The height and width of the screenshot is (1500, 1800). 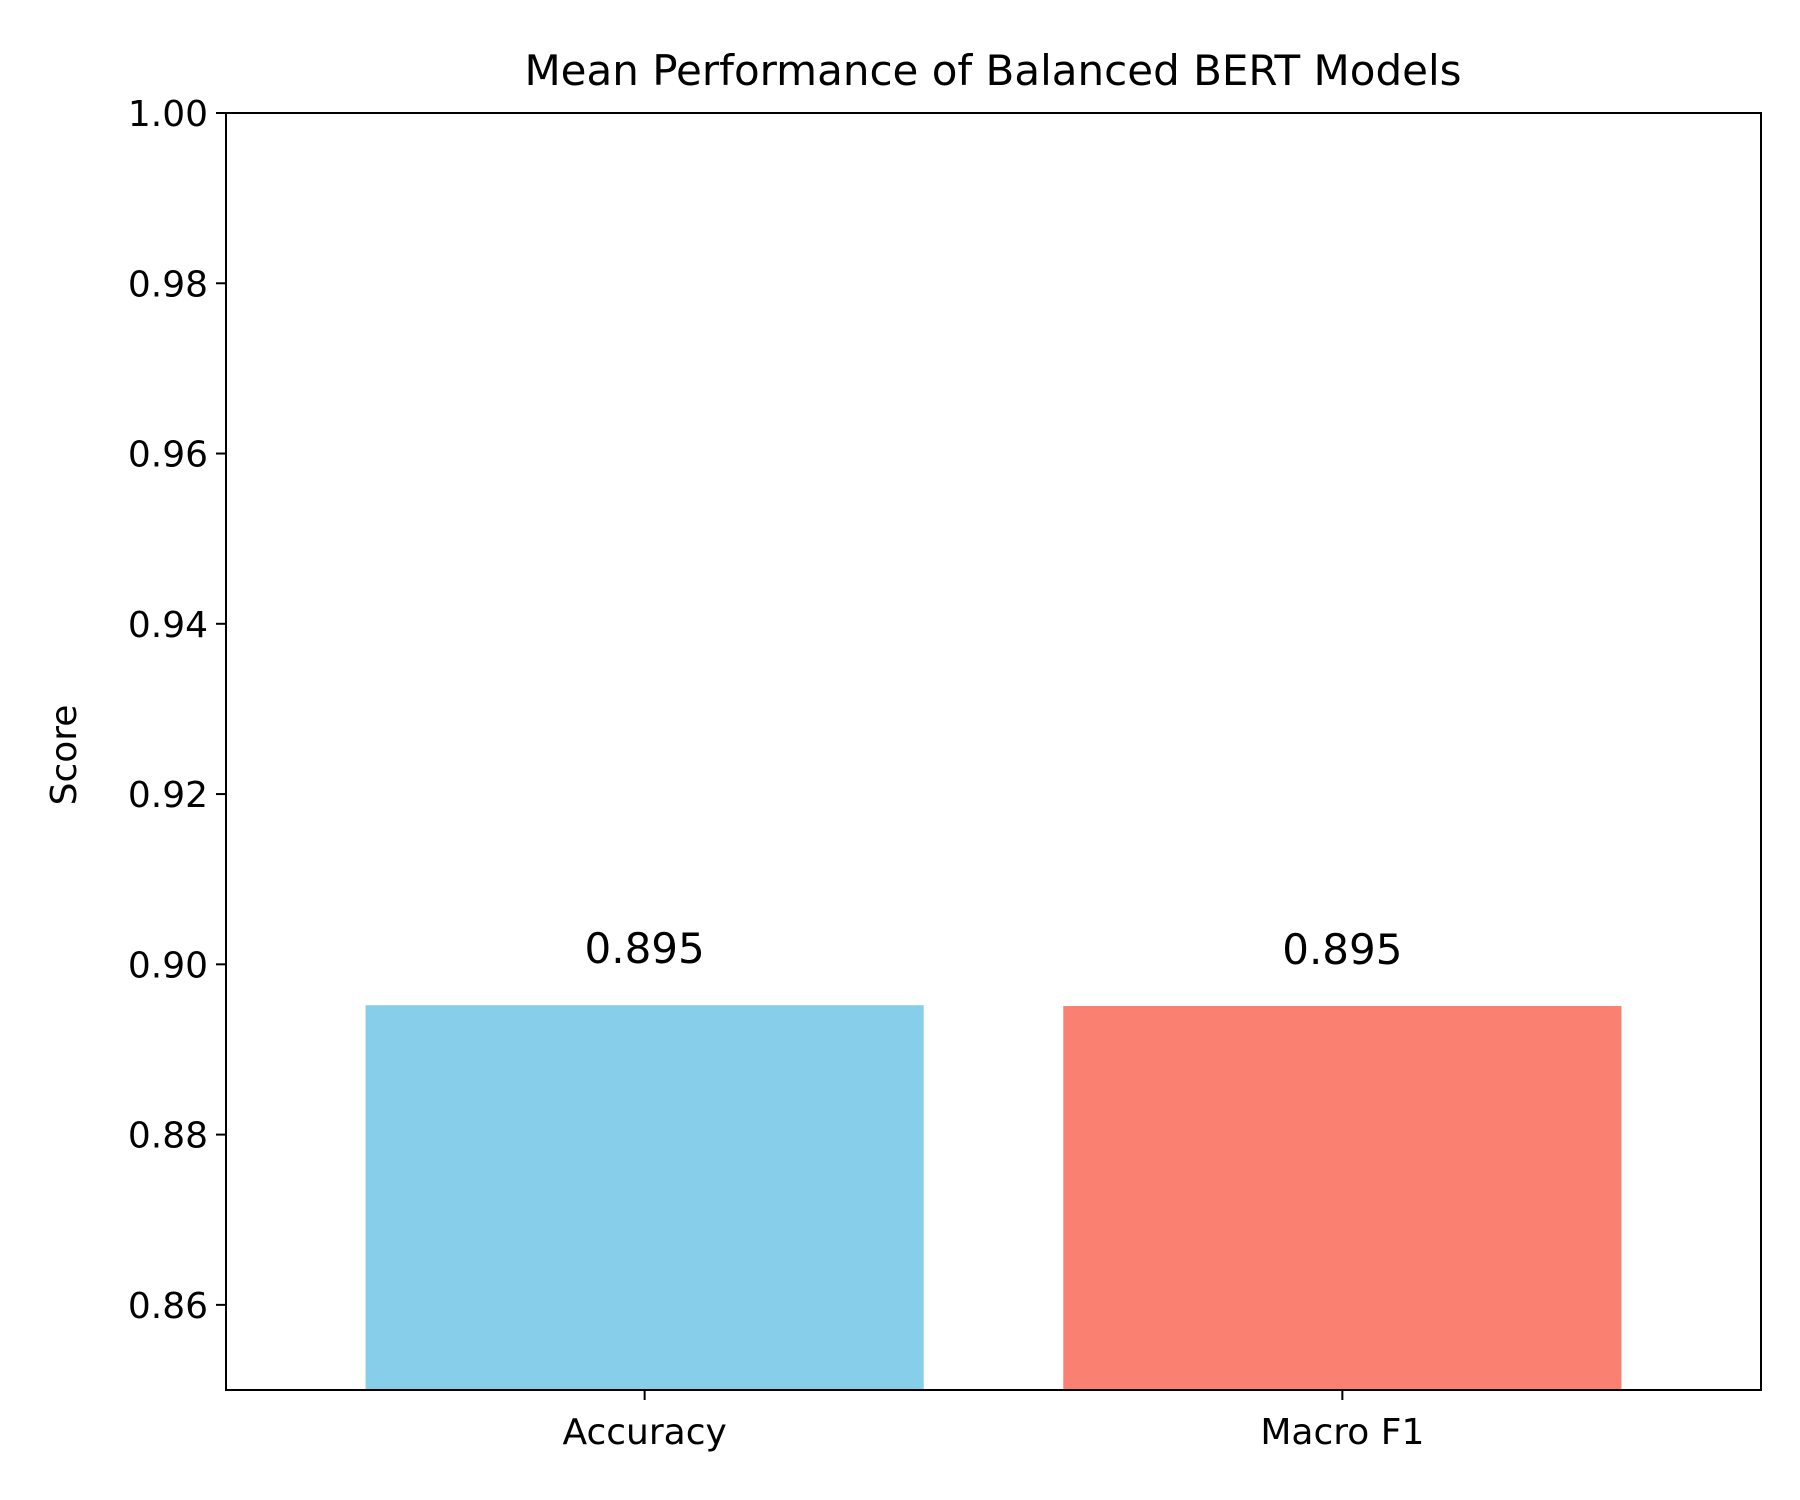 What do you see at coordinates (168, 1306) in the screenshot?
I see `y-tick-label: 0.86` at bounding box center [168, 1306].